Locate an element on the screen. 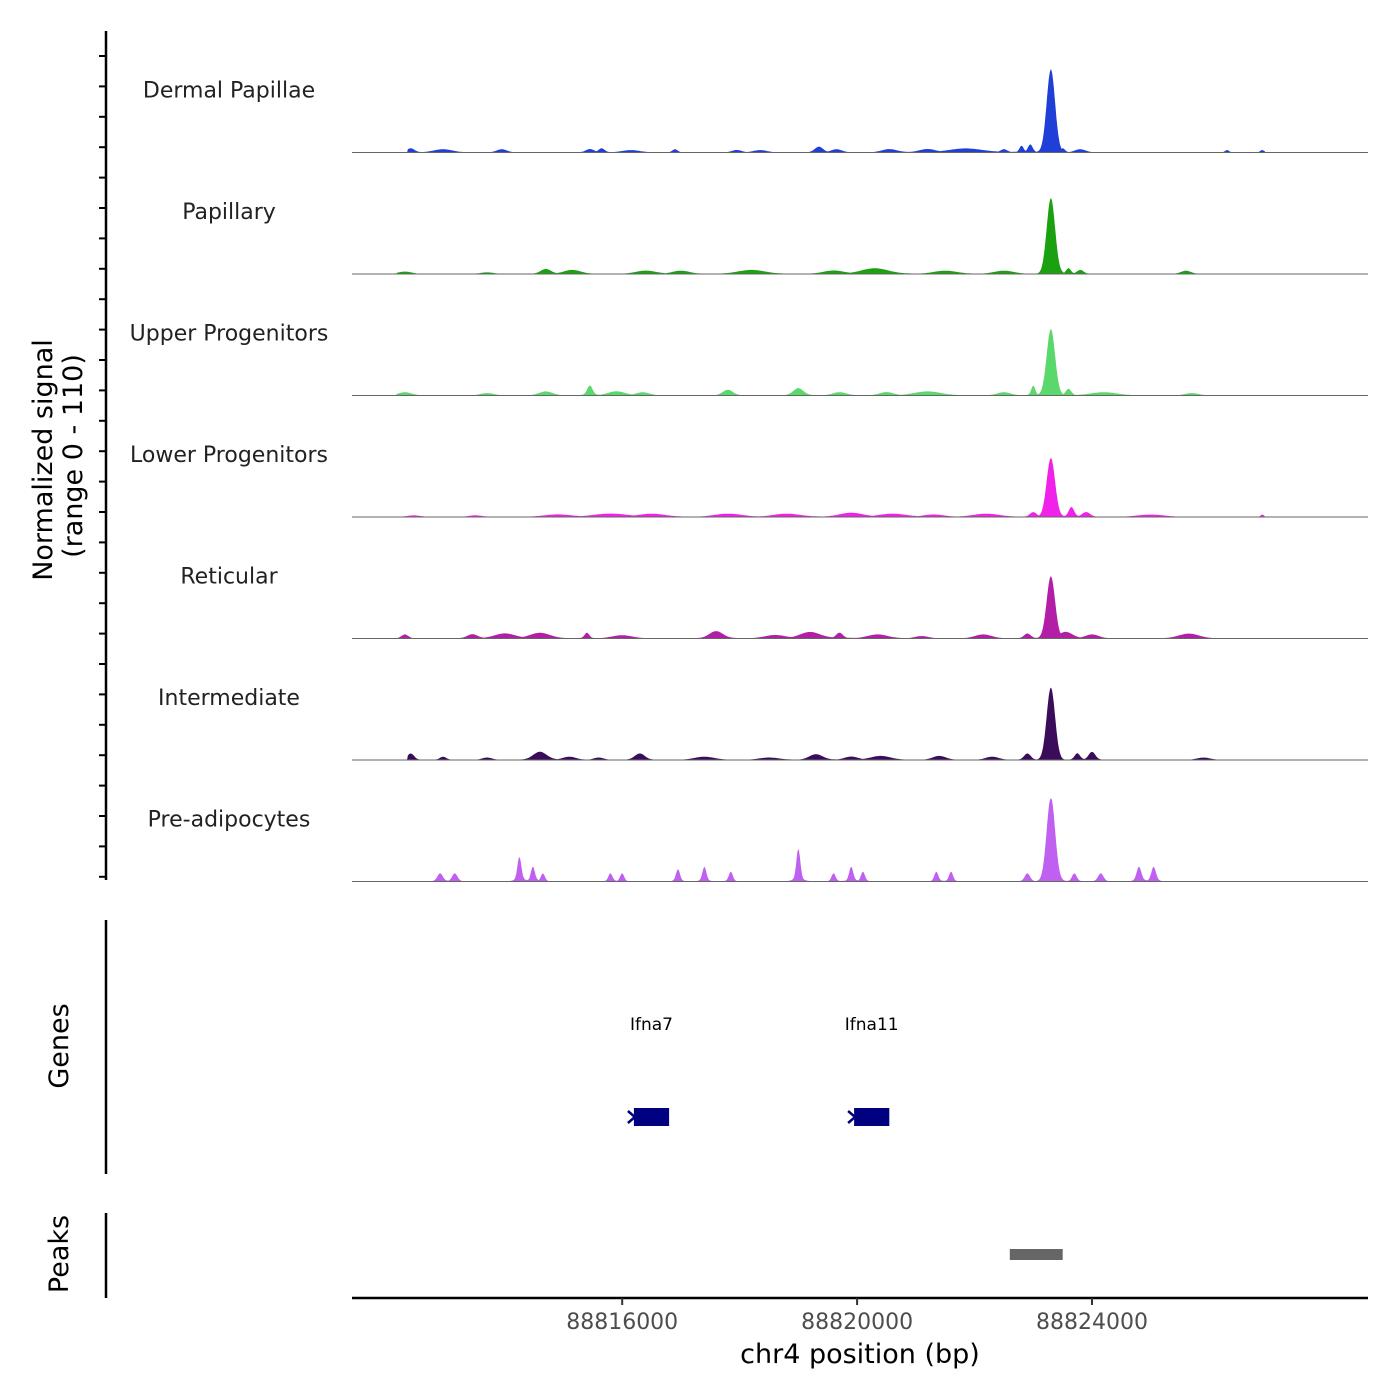  track-papillary: Papillary is located at coordinates (775, 236).